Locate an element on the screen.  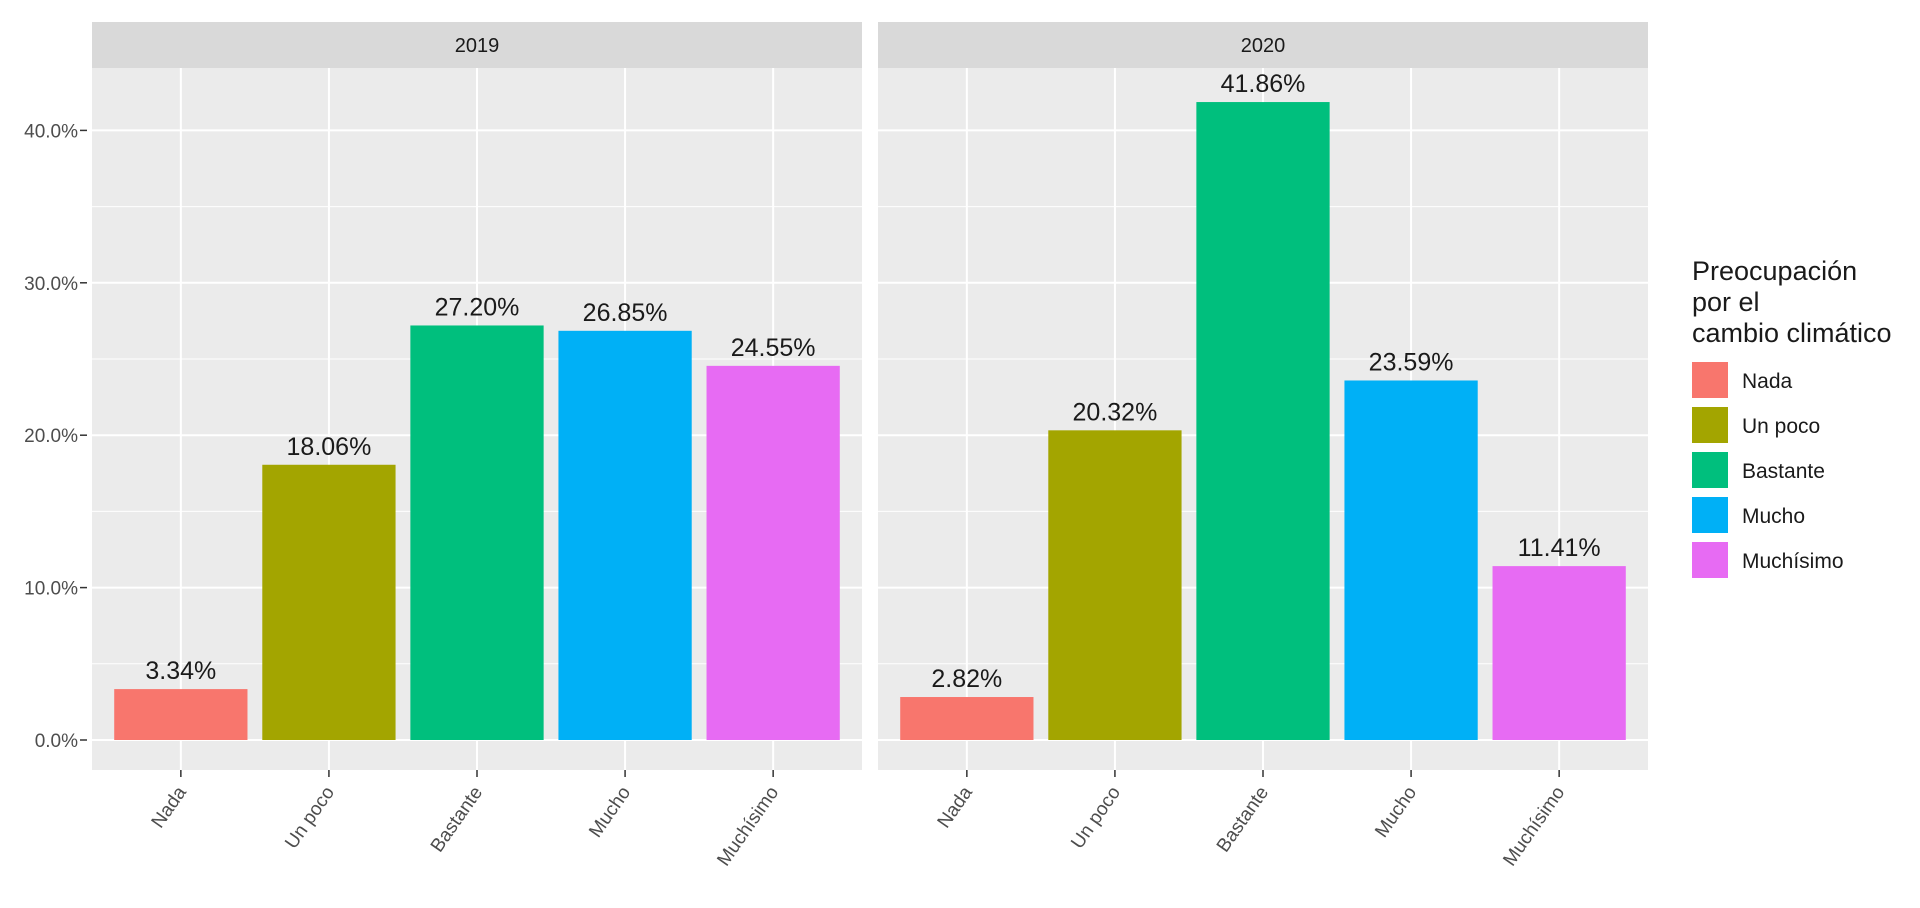
legend-title-line: Preocupación is located at coordinates (1774, 271).